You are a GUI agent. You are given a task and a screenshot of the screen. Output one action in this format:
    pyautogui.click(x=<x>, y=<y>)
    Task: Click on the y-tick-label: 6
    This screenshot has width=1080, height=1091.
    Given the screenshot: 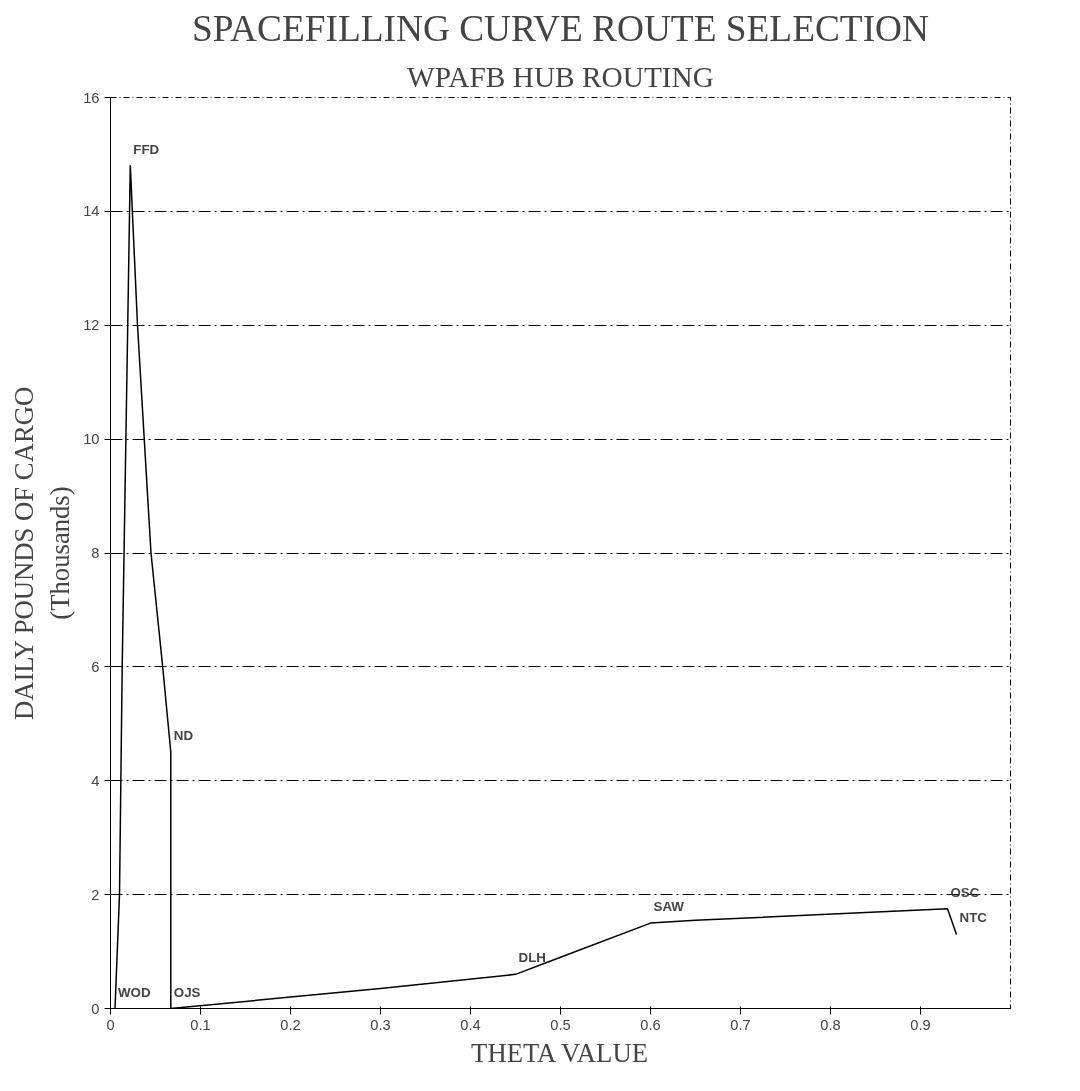 What is the action you would take?
    pyautogui.click(x=95, y=666)
    